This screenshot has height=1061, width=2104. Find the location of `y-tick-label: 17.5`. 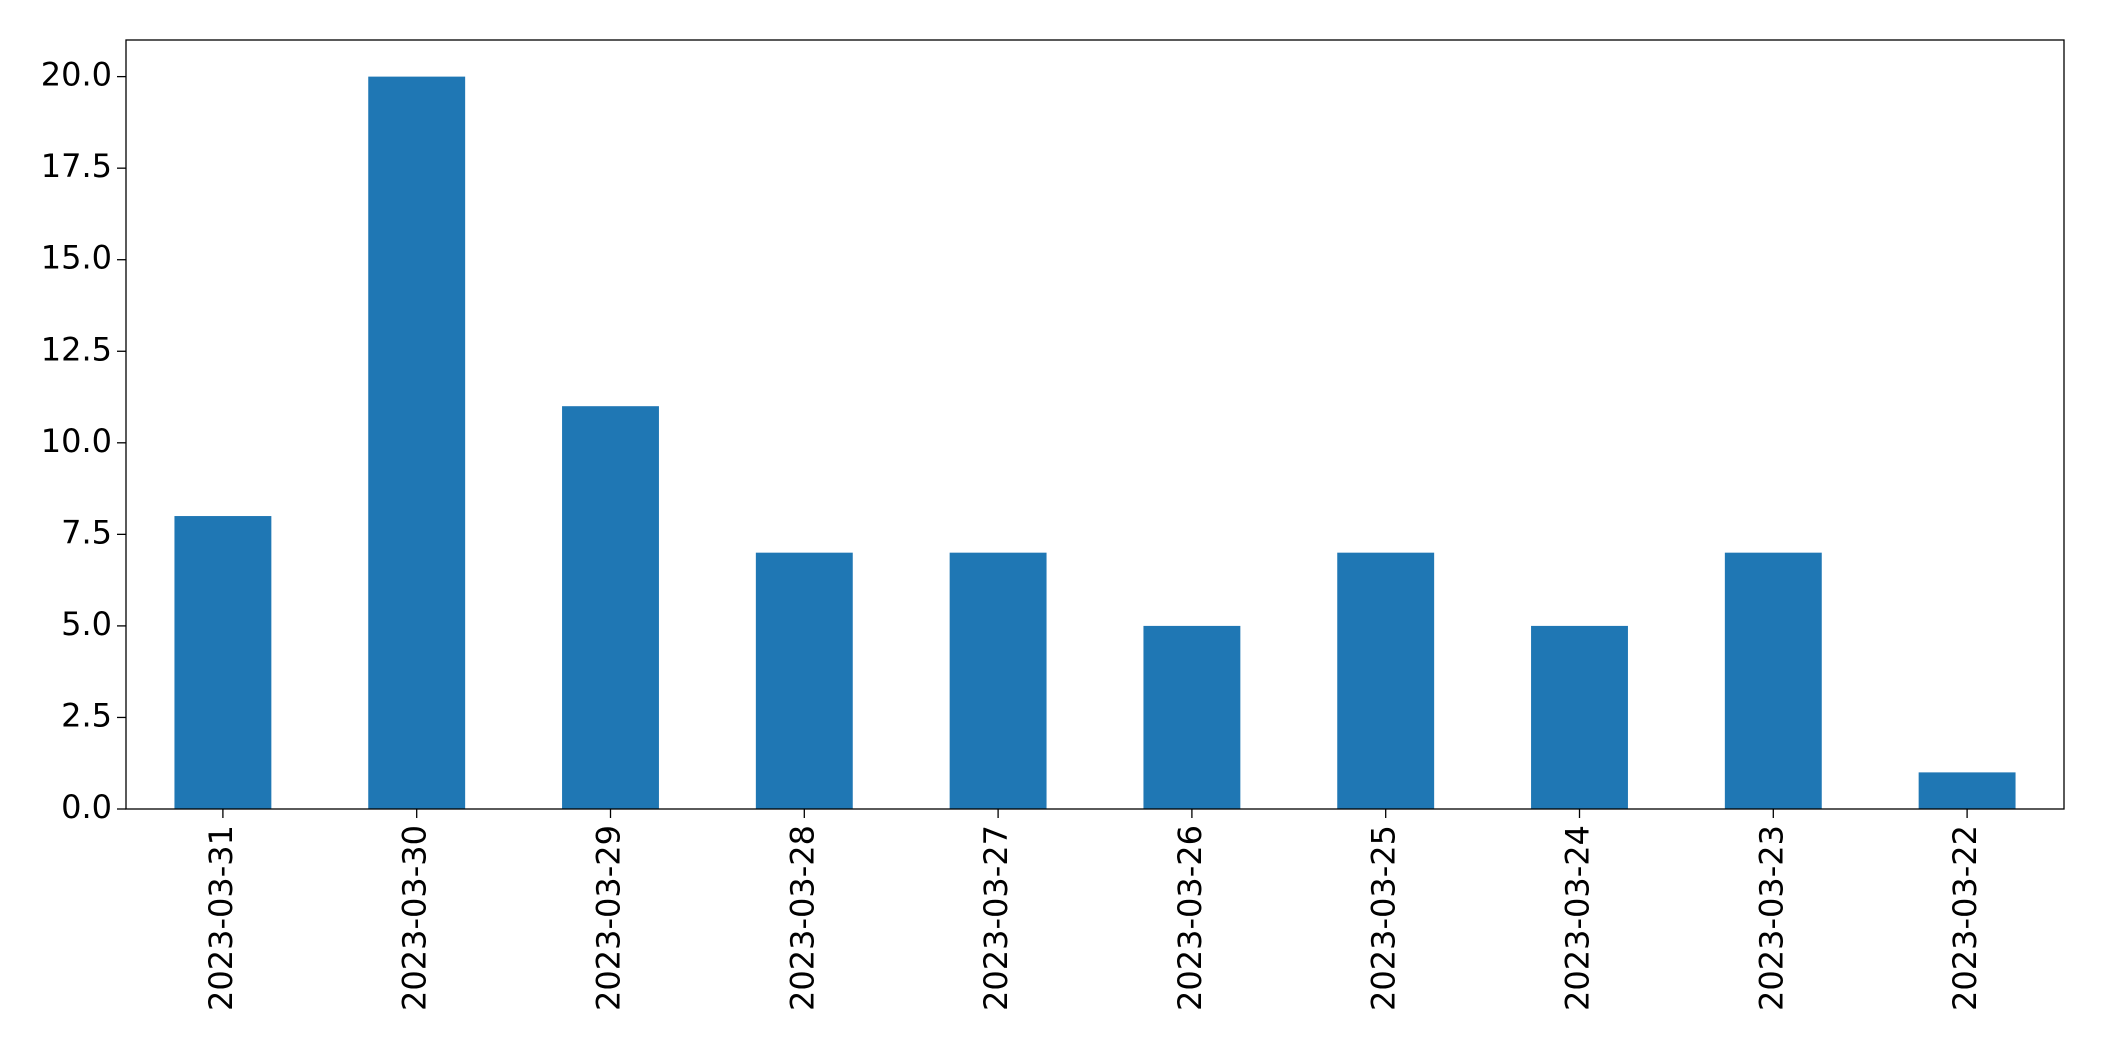

y-tick-label: 17.5 is located at coordinates (76, 166).